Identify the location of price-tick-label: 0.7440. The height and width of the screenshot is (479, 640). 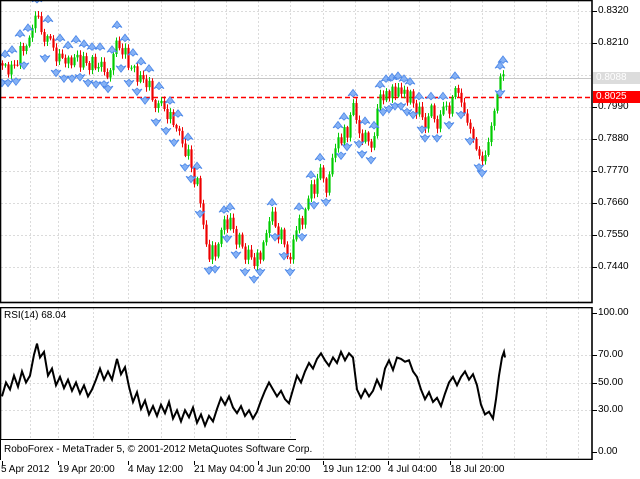
(613, 266).